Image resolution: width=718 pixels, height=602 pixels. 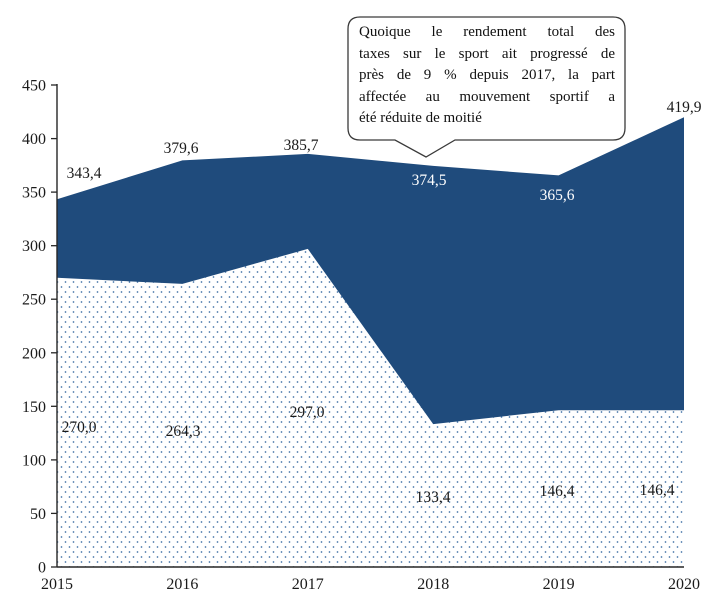 What do you see at coordinates (433, 497) in the screenshot?
I see `data-label-part: 133,4` at bounding box center [433, 497].